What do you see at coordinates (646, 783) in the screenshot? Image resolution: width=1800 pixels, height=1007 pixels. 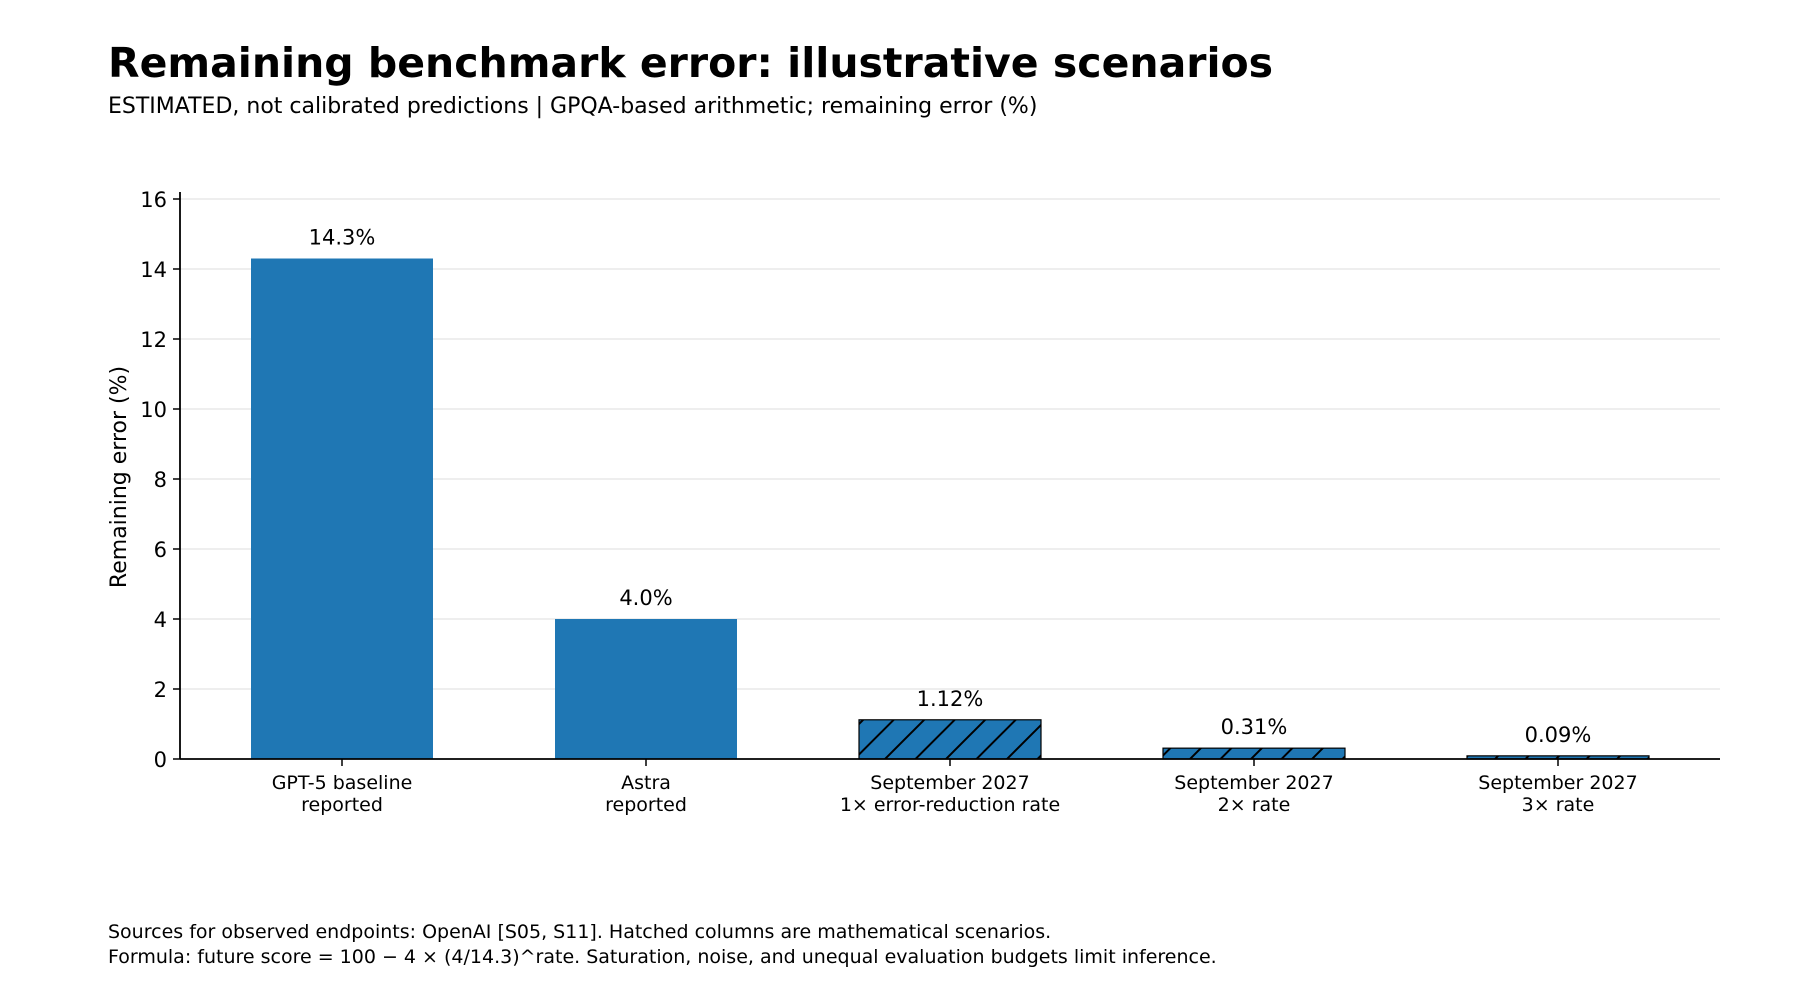 I see `x-tick-label: Astra` at bounding box center [646, 783].